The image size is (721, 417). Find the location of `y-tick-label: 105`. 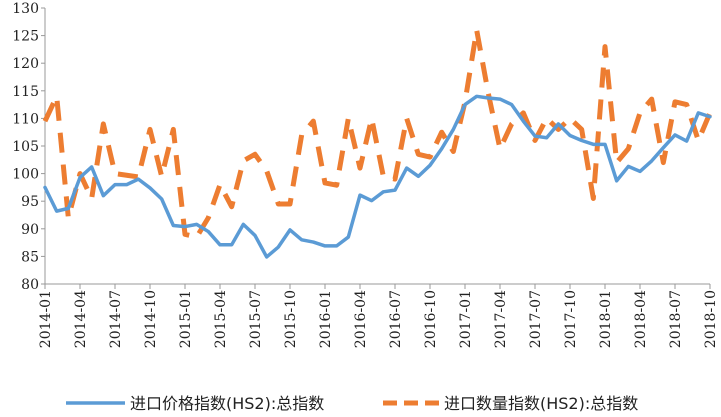

y-tick-label: 105 is located at coordinates (25, 147).